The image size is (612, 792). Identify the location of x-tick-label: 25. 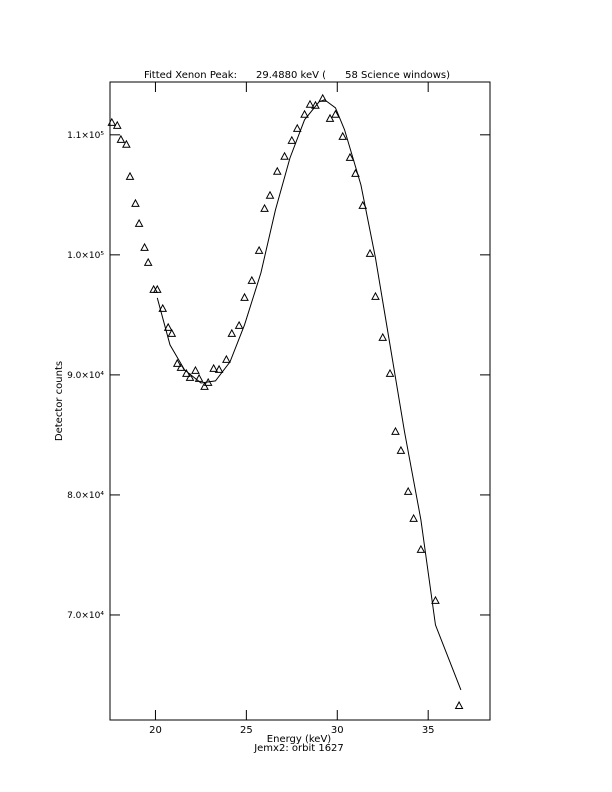
(246, 730).